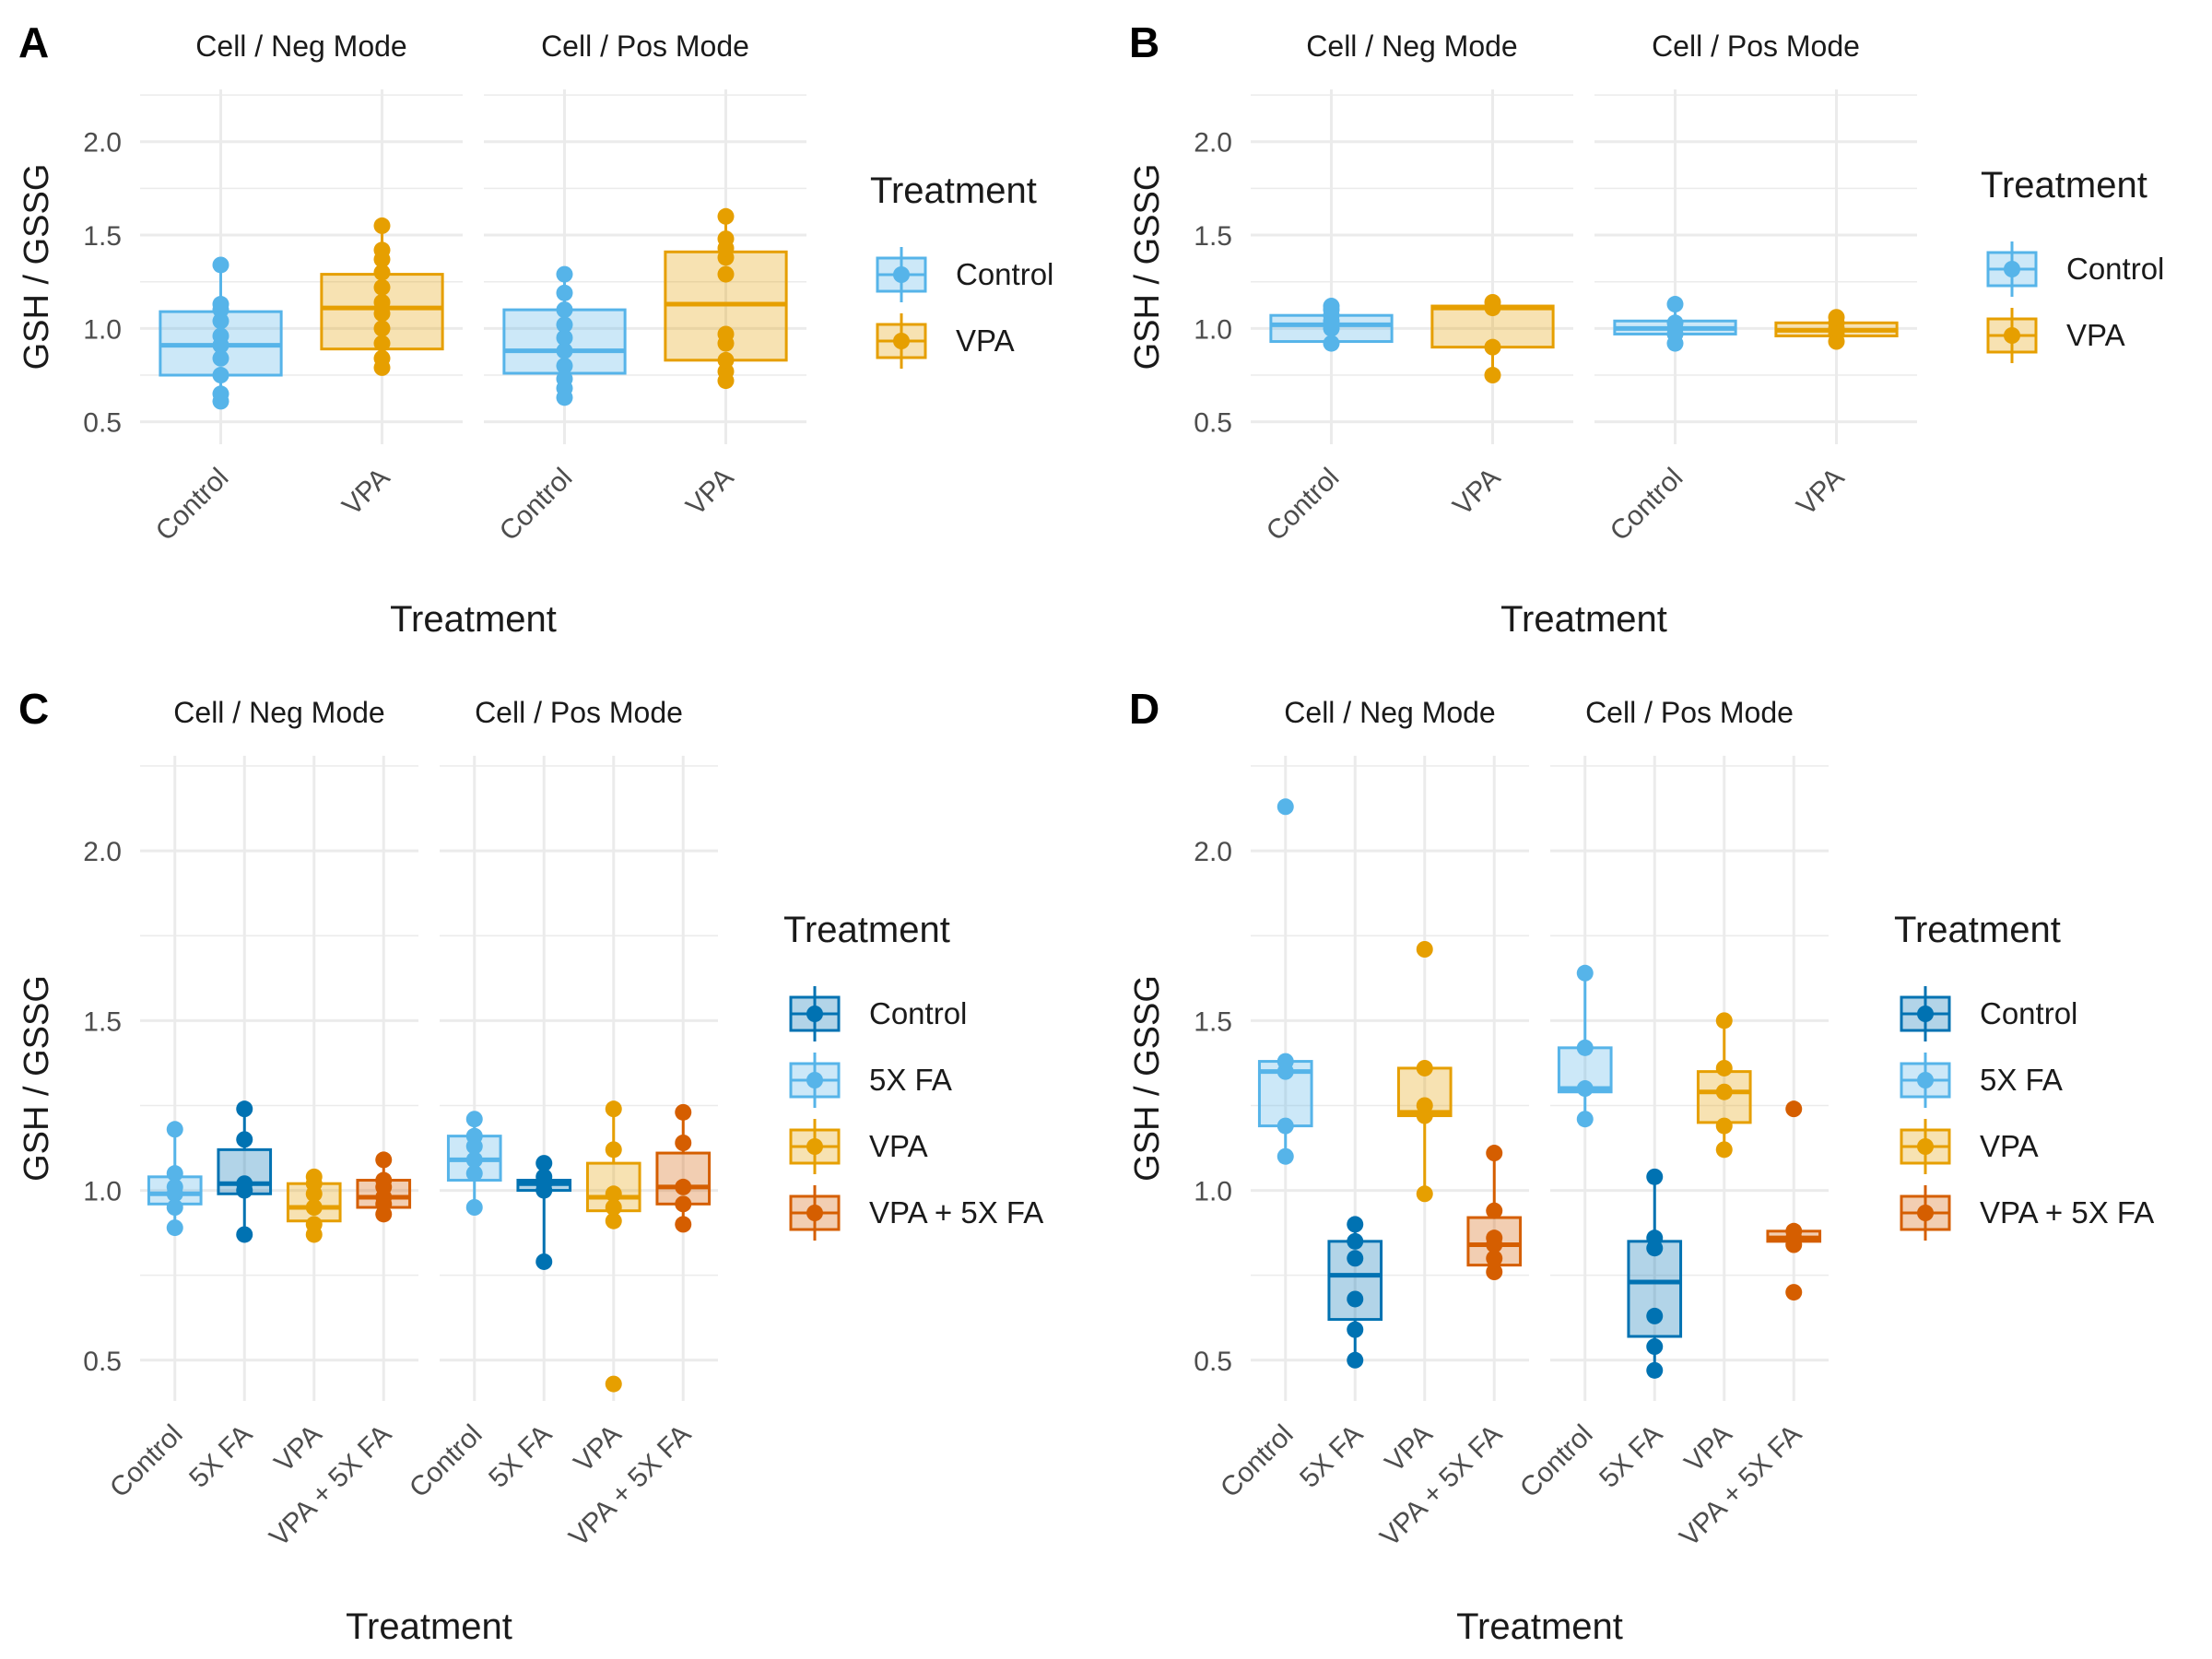  Describe the element at coordinates (1441, 1486) in the screenshot. I see `x-tick-label: VPA + 5X FA` at that location.